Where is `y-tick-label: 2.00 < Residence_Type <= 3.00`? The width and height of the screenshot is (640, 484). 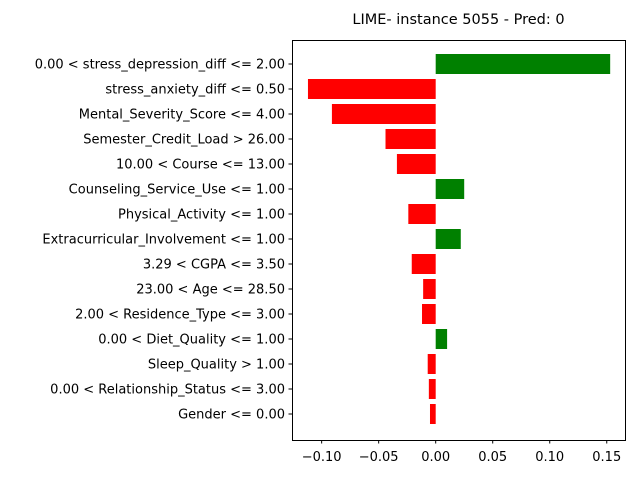
y-tick-label: 2.00 < Residence_Type <= 3.00 is located at coordinates (180, 315).